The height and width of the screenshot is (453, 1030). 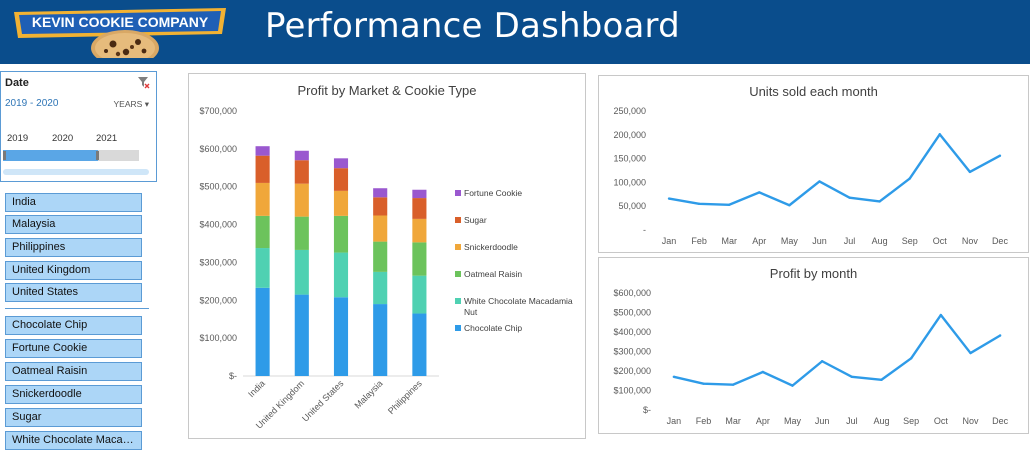 What do you see at coordinates (368, 394) in the screenshot?
I see `x-tick-label: Malaysia` at bounding box center [368, 394].